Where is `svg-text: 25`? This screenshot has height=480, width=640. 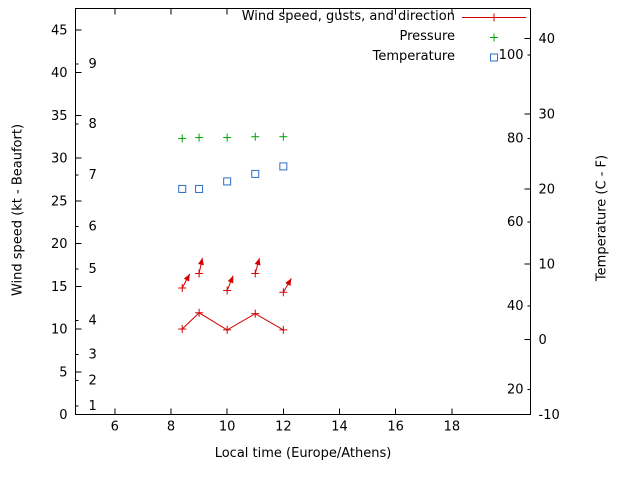 svg-text: 25 is located at coordinates (59, 201).